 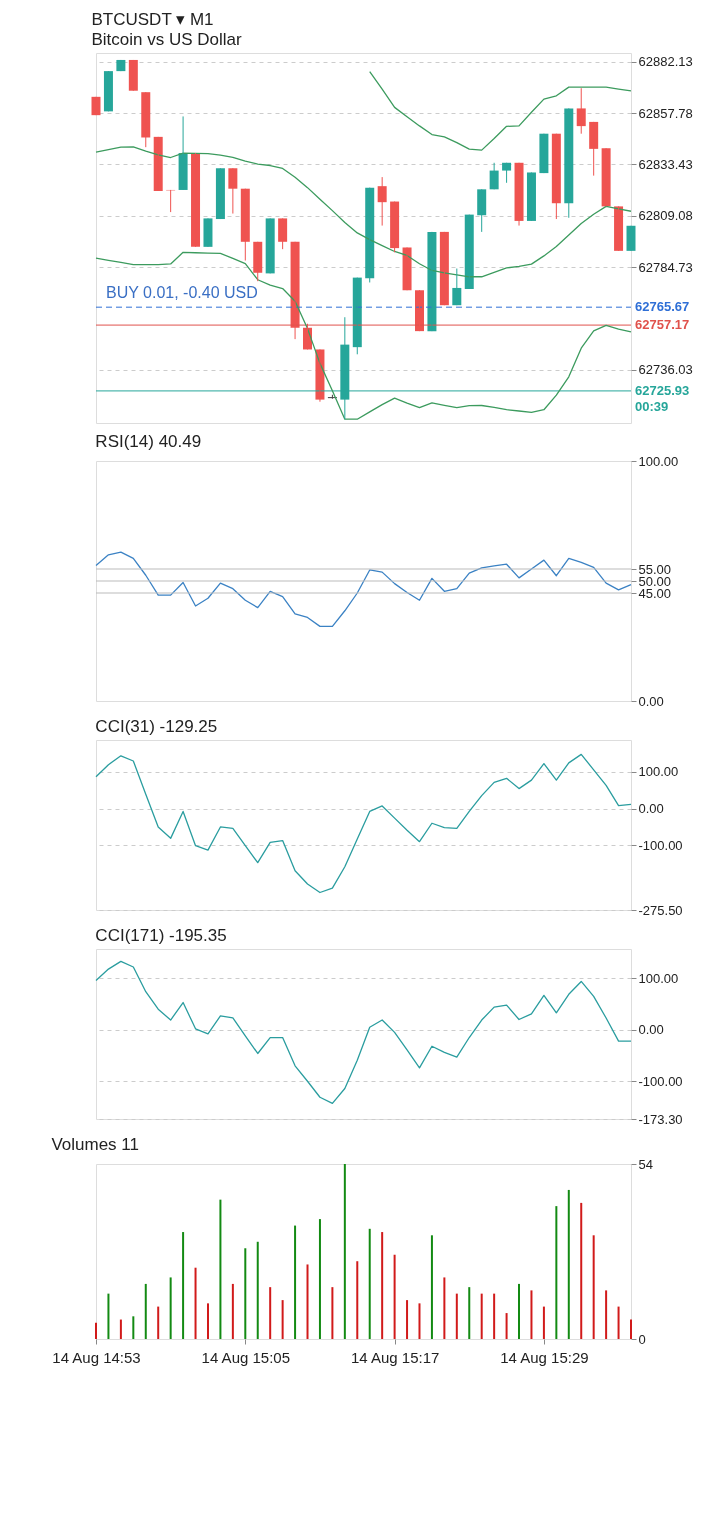 I want to click on chart-title: RSI(14) 40.49, so click(x=148, y=441).